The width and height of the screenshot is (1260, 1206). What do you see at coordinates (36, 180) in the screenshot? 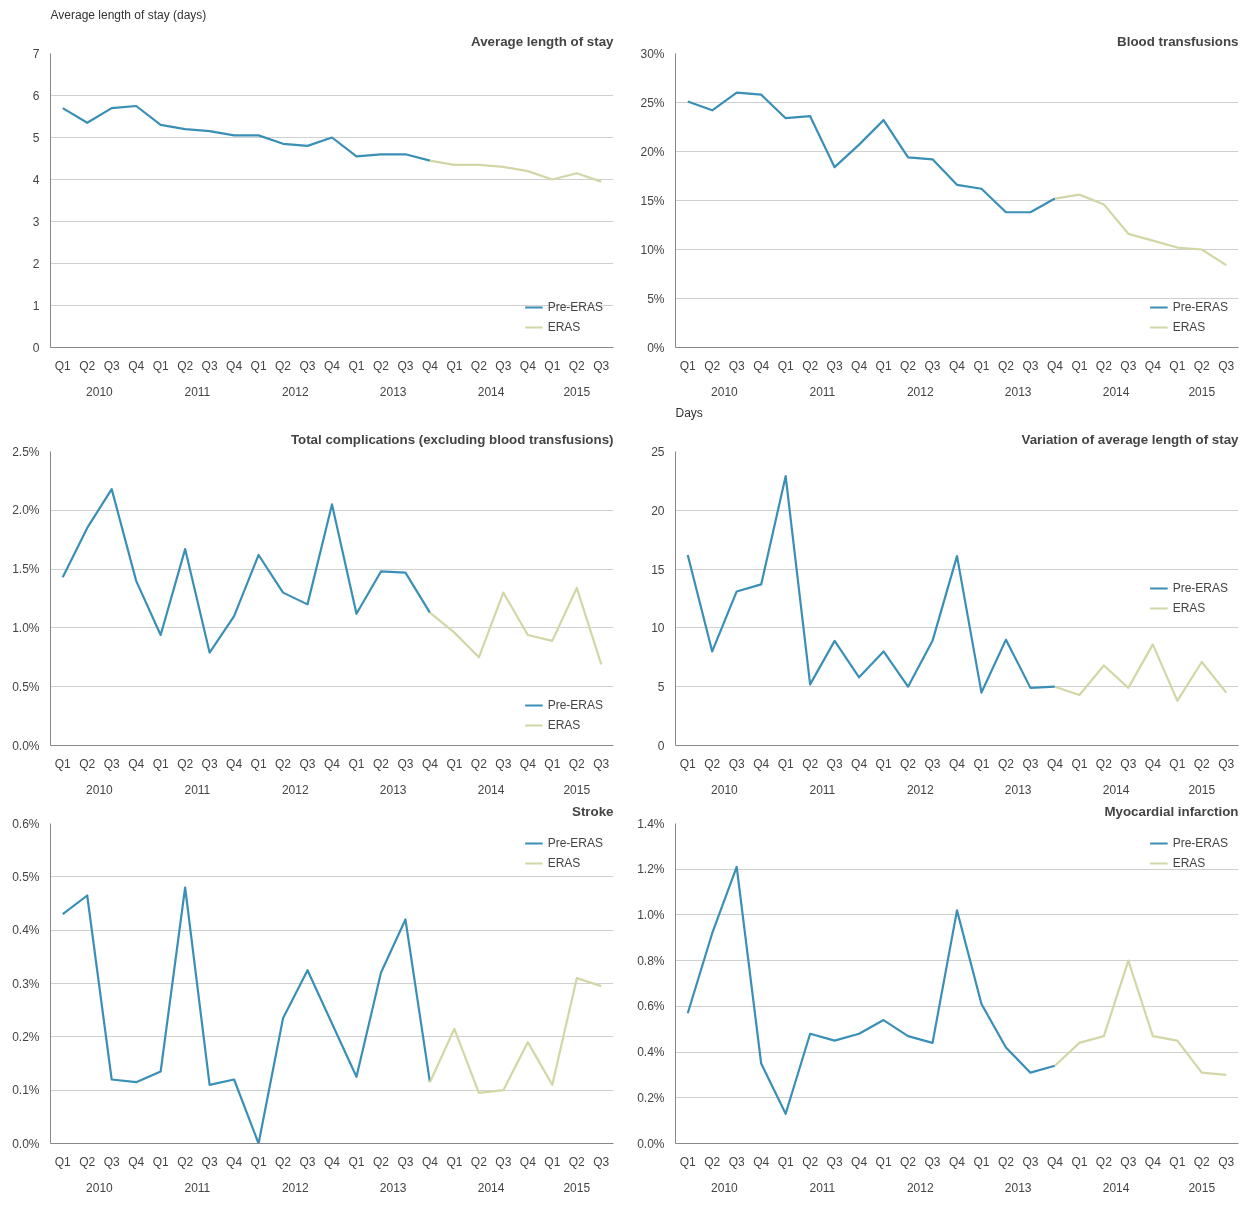
I see `y-tick-label: 4` at bounding box center [36, 180].